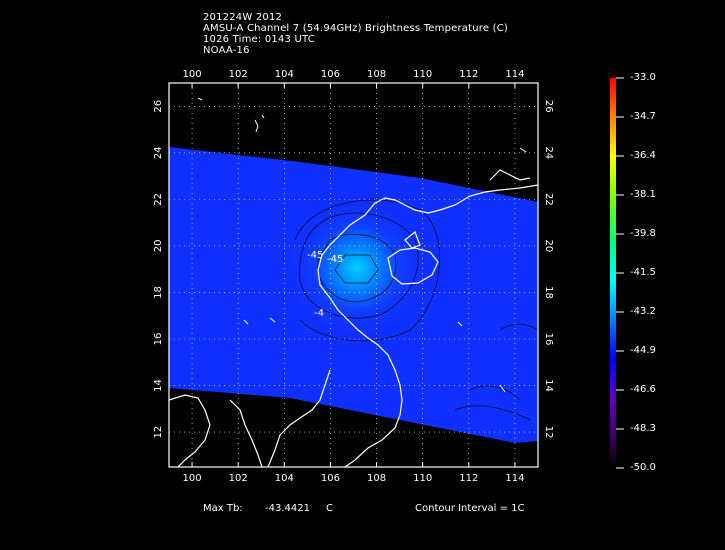 This screenshot has width=725, height=550. Describe the element at coordinates (284, 74) in the screenshot. I see `lon-tick-label-top: 104` at that location.